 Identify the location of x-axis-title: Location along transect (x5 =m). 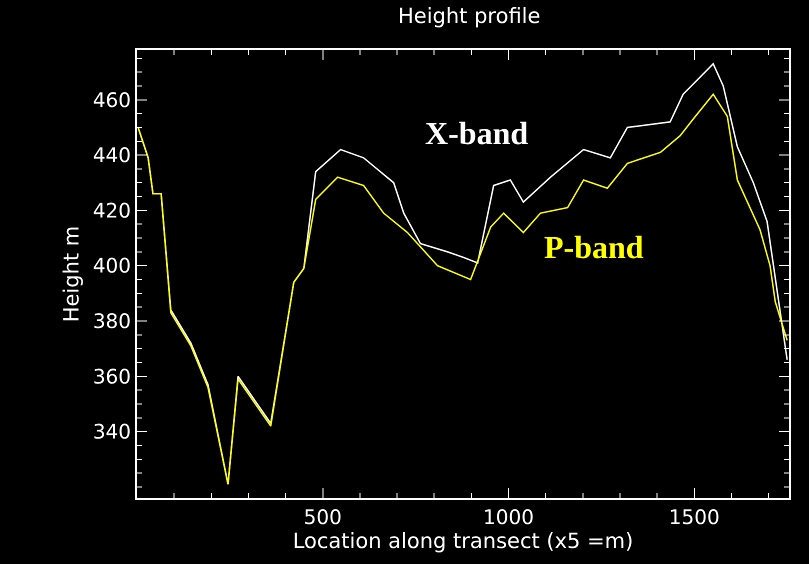
(463, 541).